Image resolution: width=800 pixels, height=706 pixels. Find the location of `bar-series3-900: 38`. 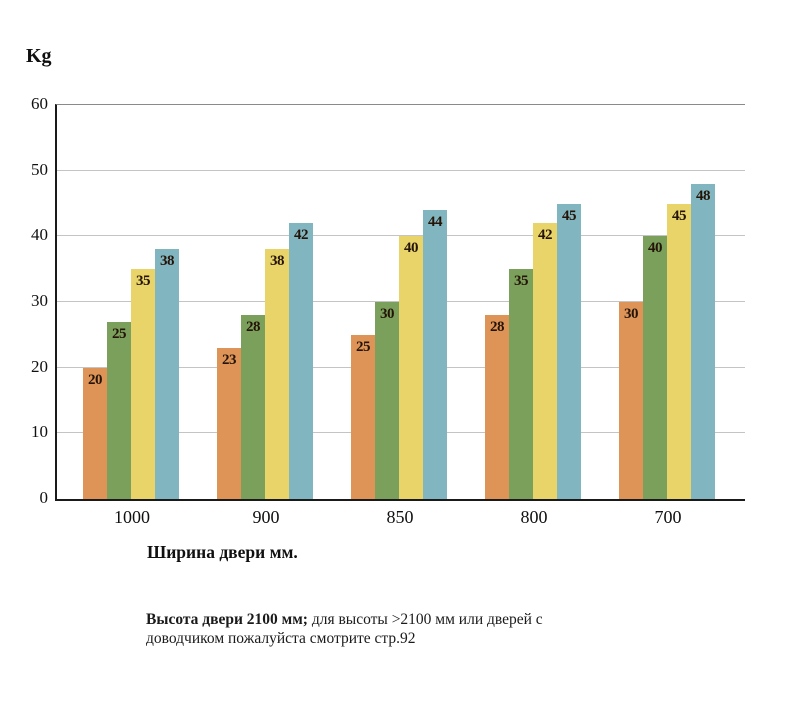

bar-series3-900: 38 is located at coordinates (277, 374).